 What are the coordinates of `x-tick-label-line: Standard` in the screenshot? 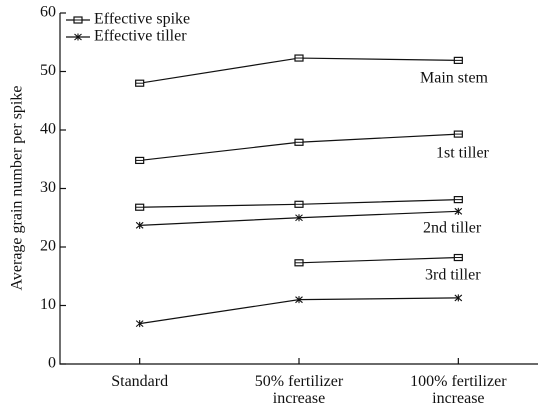 It's located at (139, 381).